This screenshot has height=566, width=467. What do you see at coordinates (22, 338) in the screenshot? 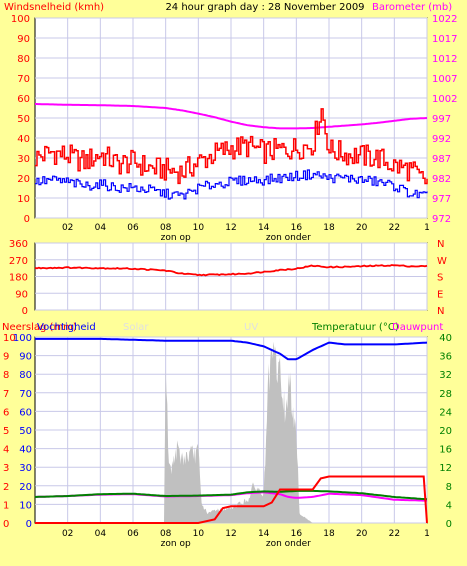
I see `humidity-y-tick: 100` at bounding box center [22, 338].